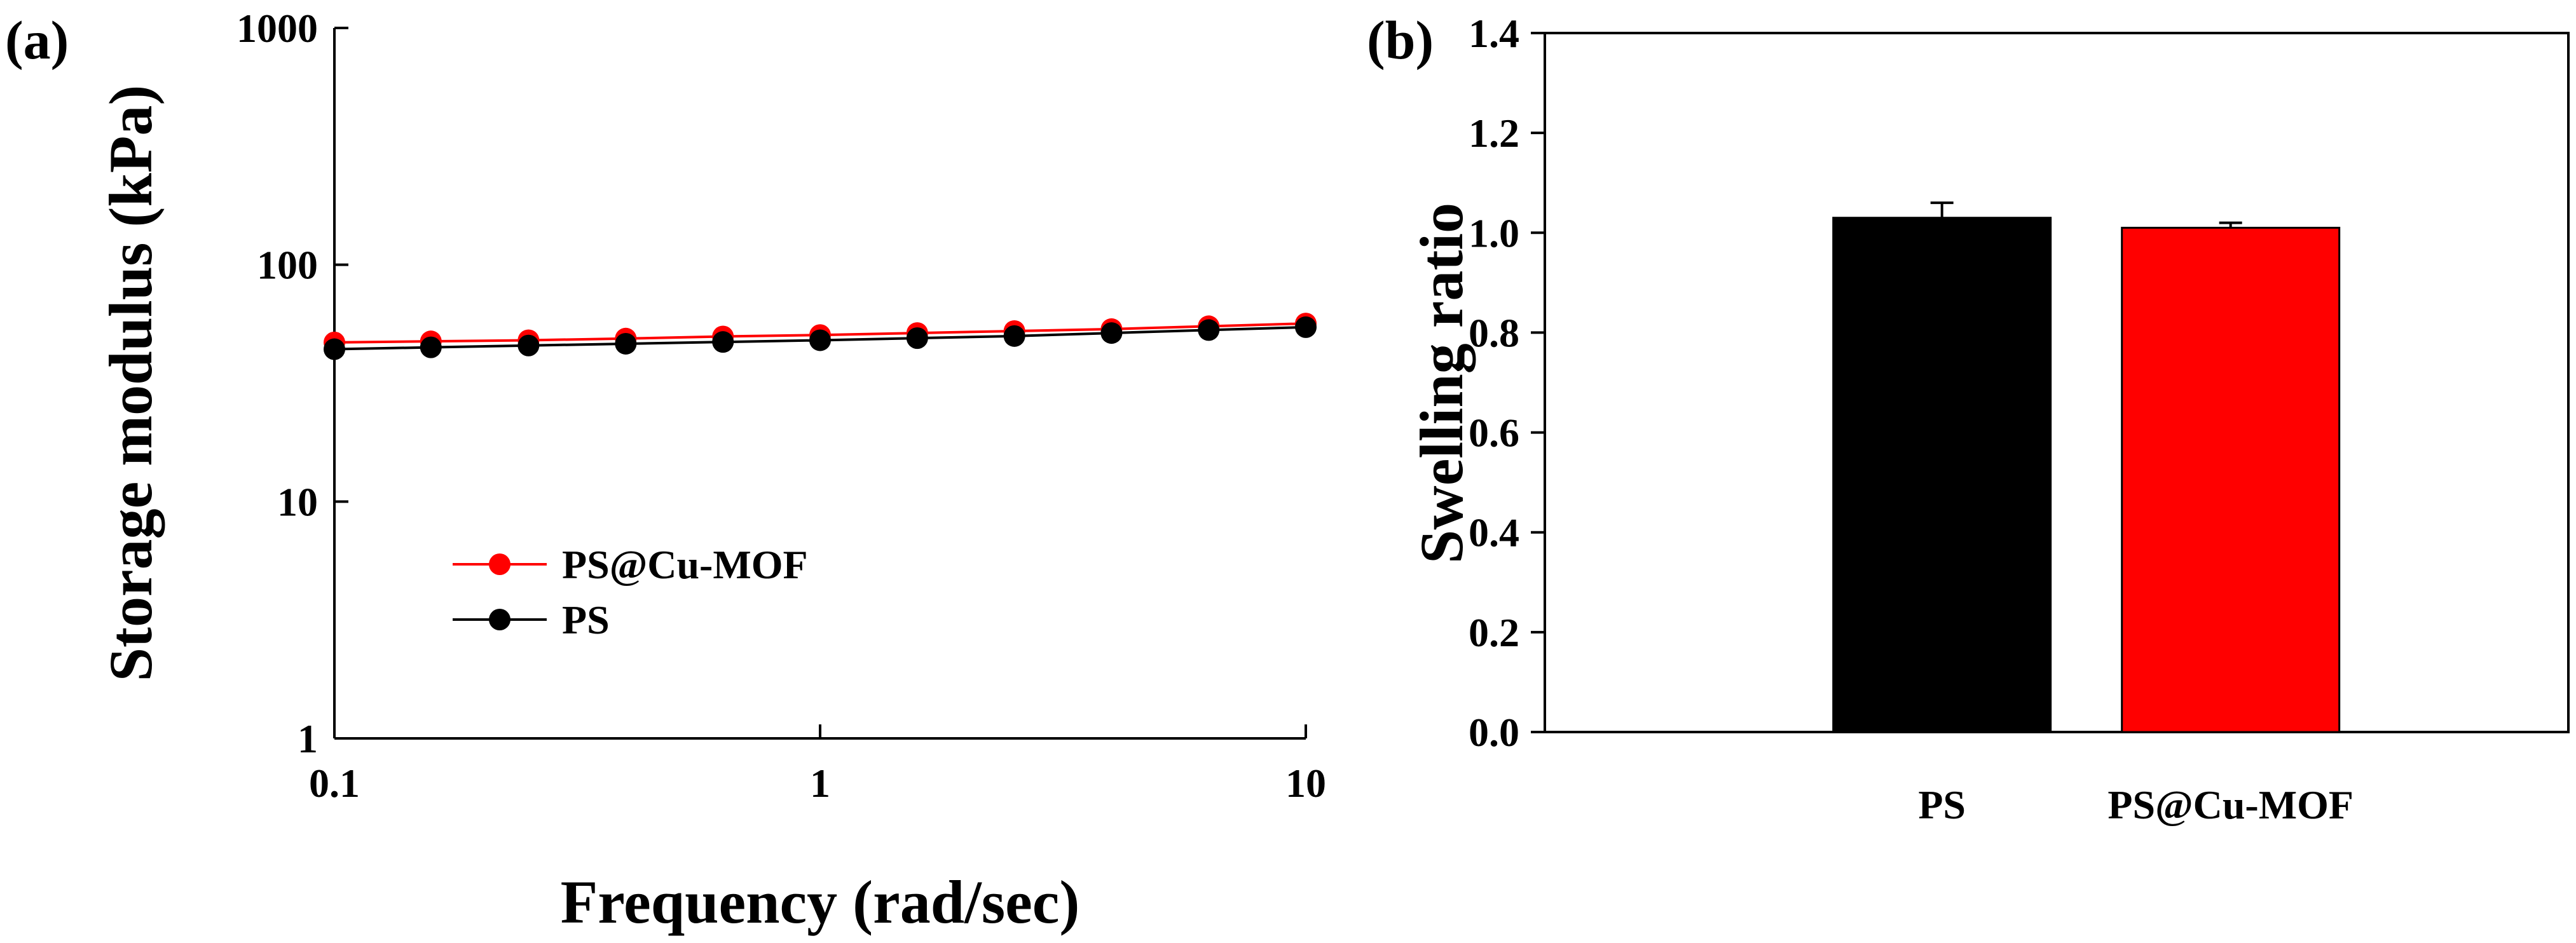 The height and width of the screenshot is (943, 2576). Describe the element at coordinates (499, 619) in the screenshot. I see `chart-a-legend-marker-ps` at that location.